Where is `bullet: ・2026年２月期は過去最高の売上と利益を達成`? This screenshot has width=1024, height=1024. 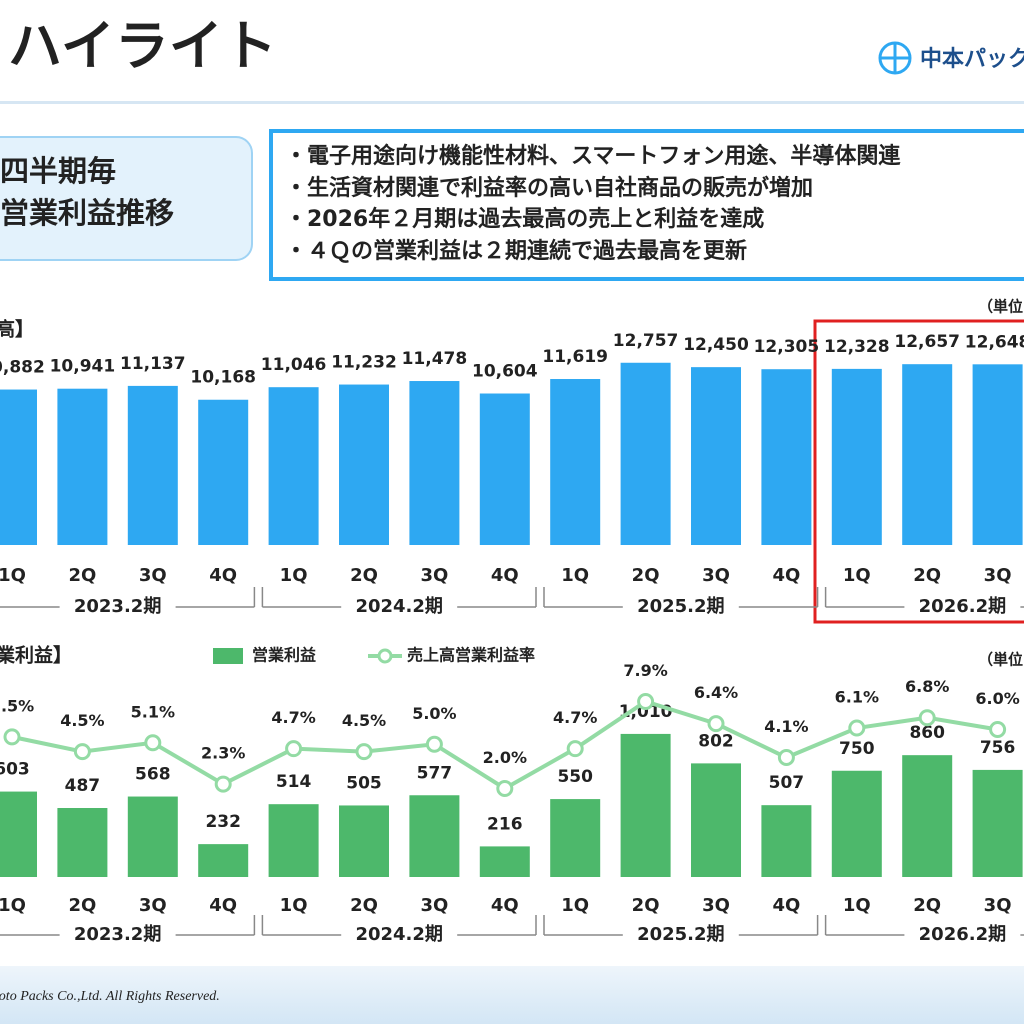 bullet: ・2026年２月期は過去最高の売上と利益を達成 is located at coordinates (524, 219).